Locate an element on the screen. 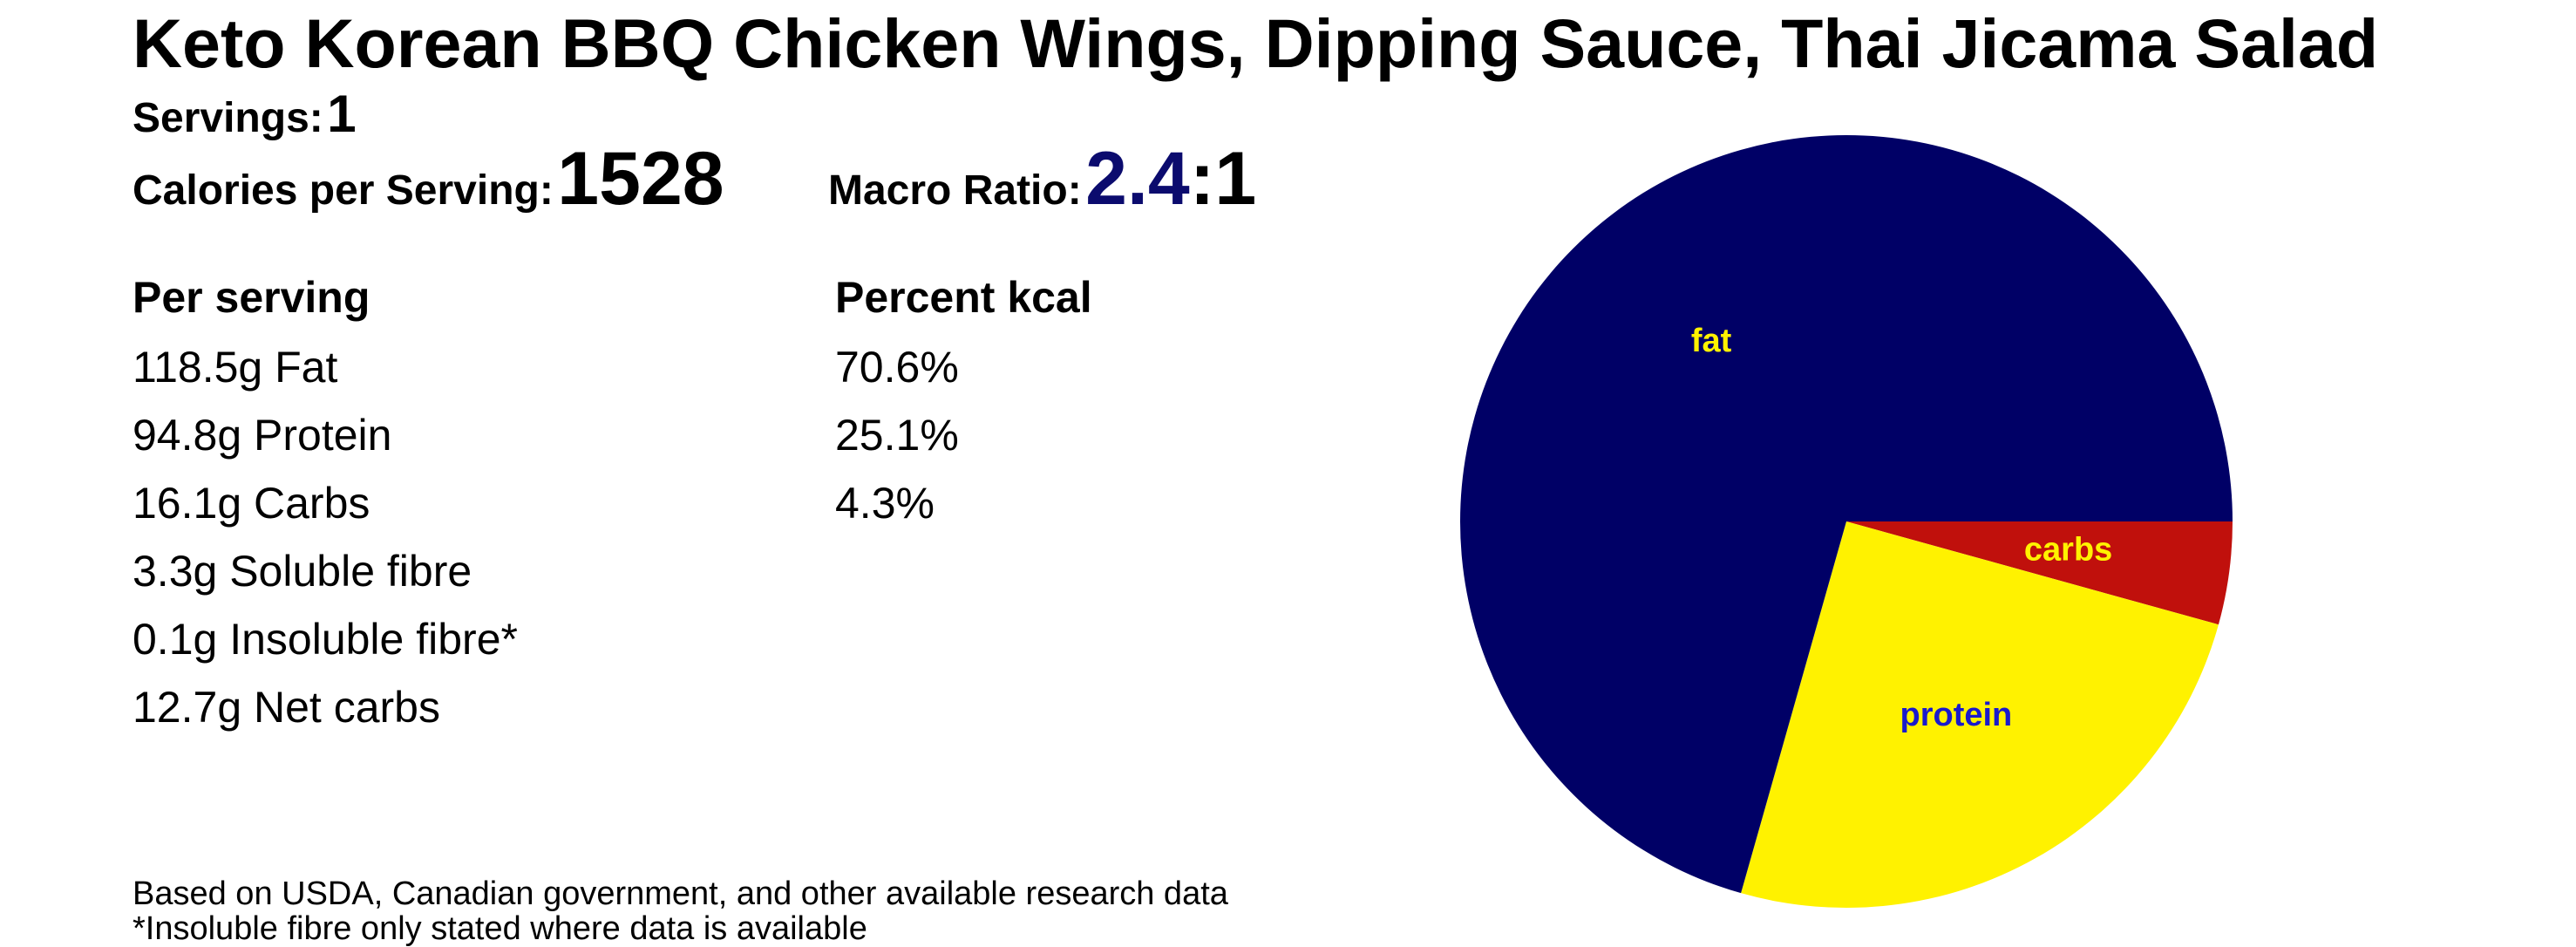 The height and width of the screenshot is (947, 2576). pie-slice-protein is located at coordinates (1980, 714).